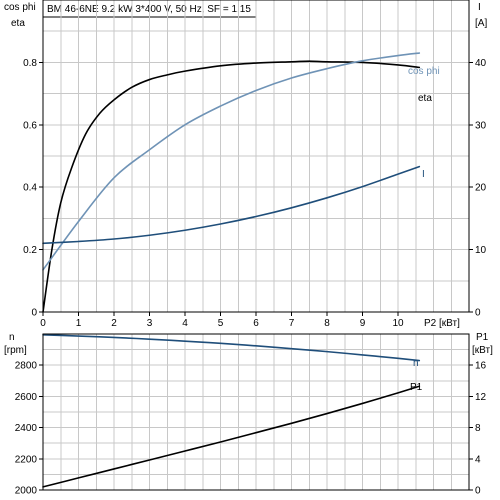 The width and height of the screenshot is (500, 500). I want to click on top-left-ylabel-2: eta, so click(18, 23).